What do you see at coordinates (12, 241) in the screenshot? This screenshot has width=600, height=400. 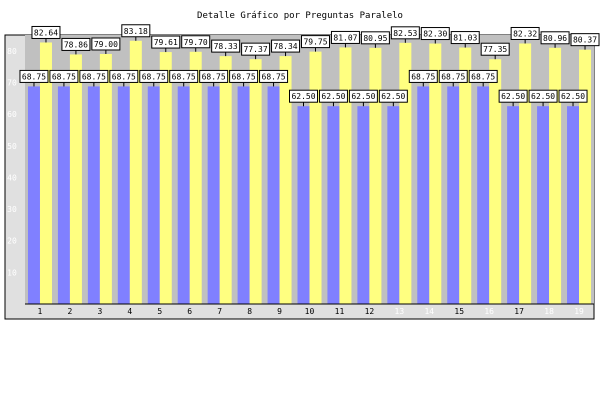 I see `y-tick-label: 20` at bounding box center [12, 241].